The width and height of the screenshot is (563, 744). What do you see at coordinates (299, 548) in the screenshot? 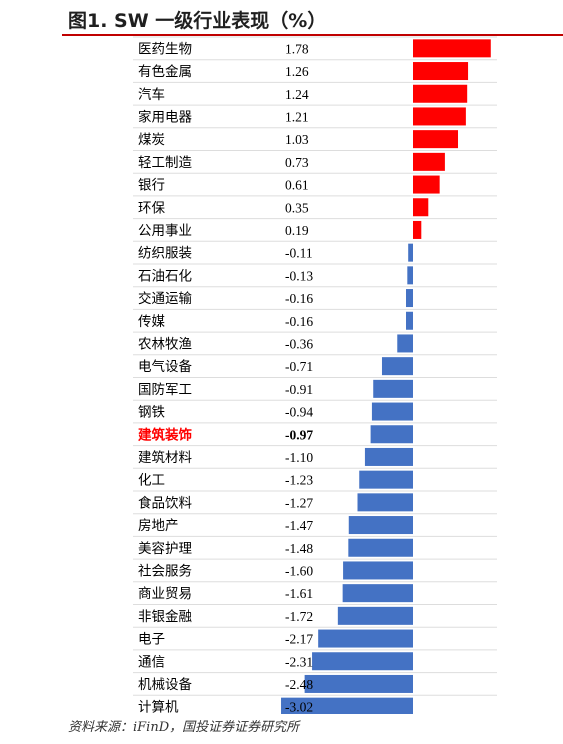
I see `value-label: -1.48` at bounding box center [299, 548].